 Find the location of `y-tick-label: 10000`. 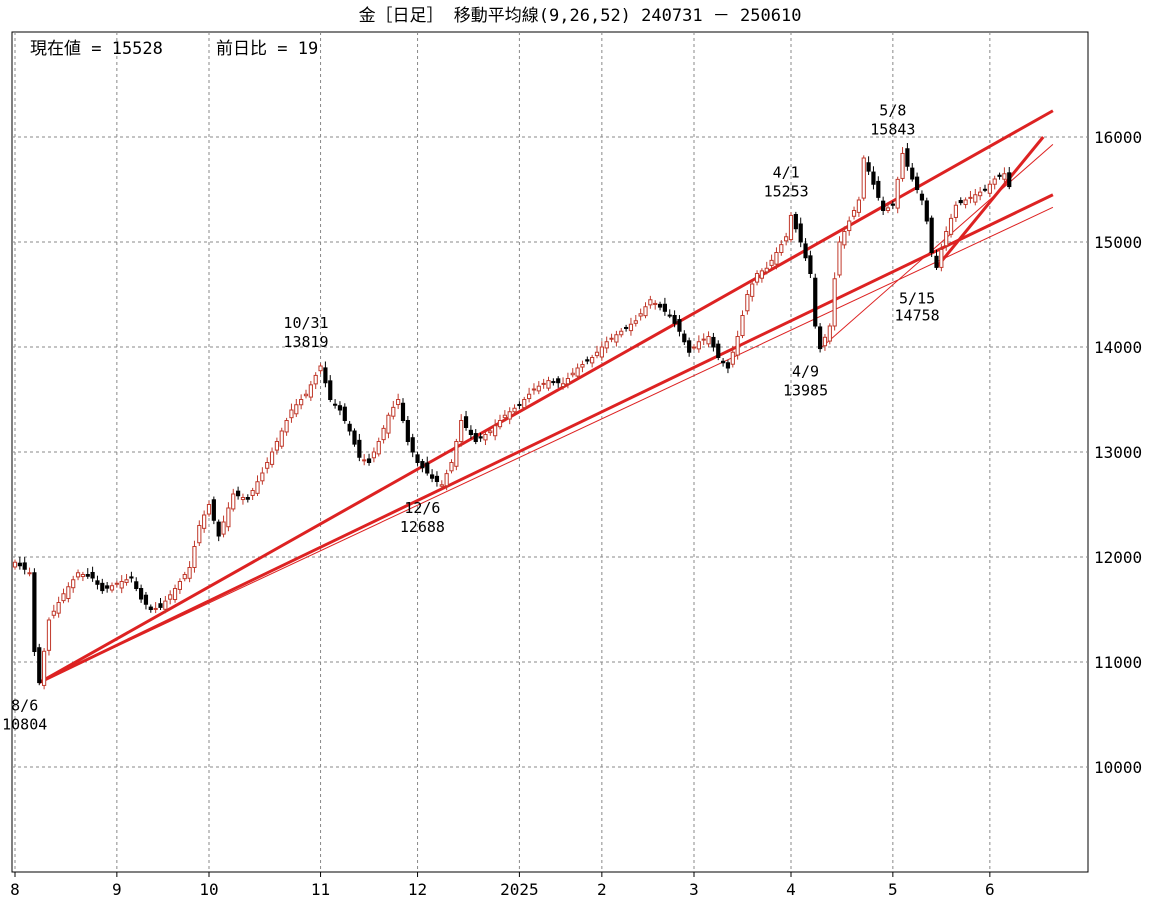

y-tick-label: 10000 is located at coordinates (1118, 767).